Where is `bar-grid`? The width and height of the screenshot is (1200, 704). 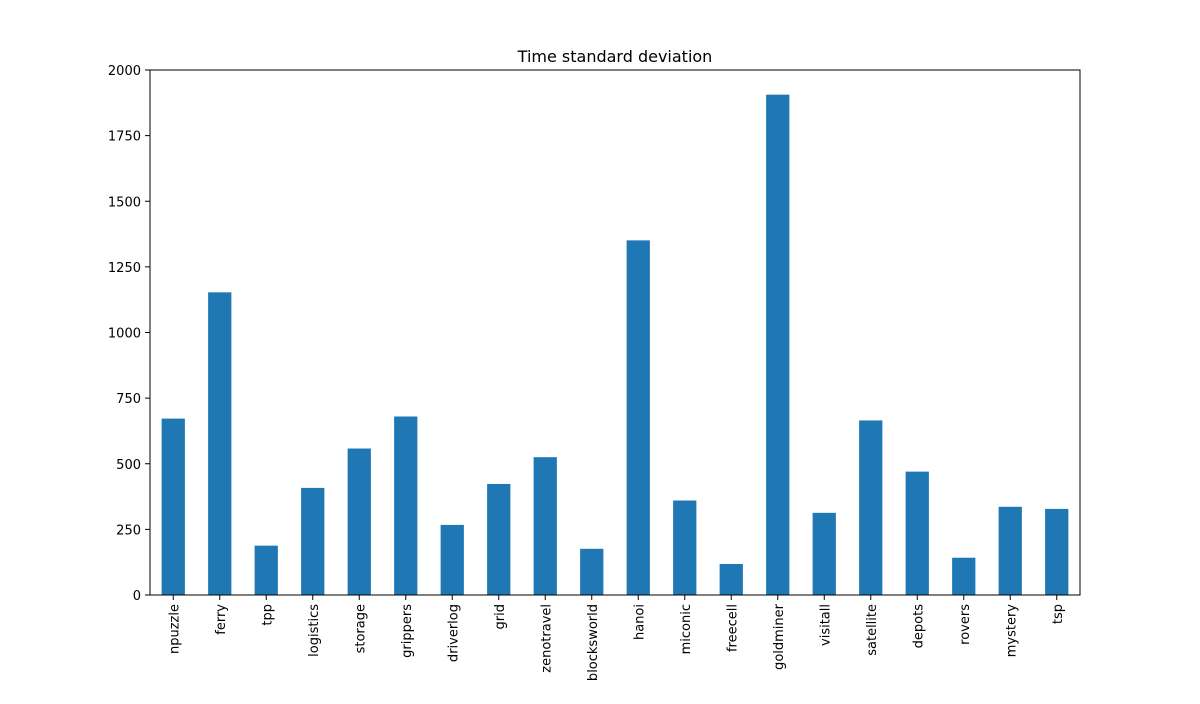 bar-grid is located at coordinates (499, 539).